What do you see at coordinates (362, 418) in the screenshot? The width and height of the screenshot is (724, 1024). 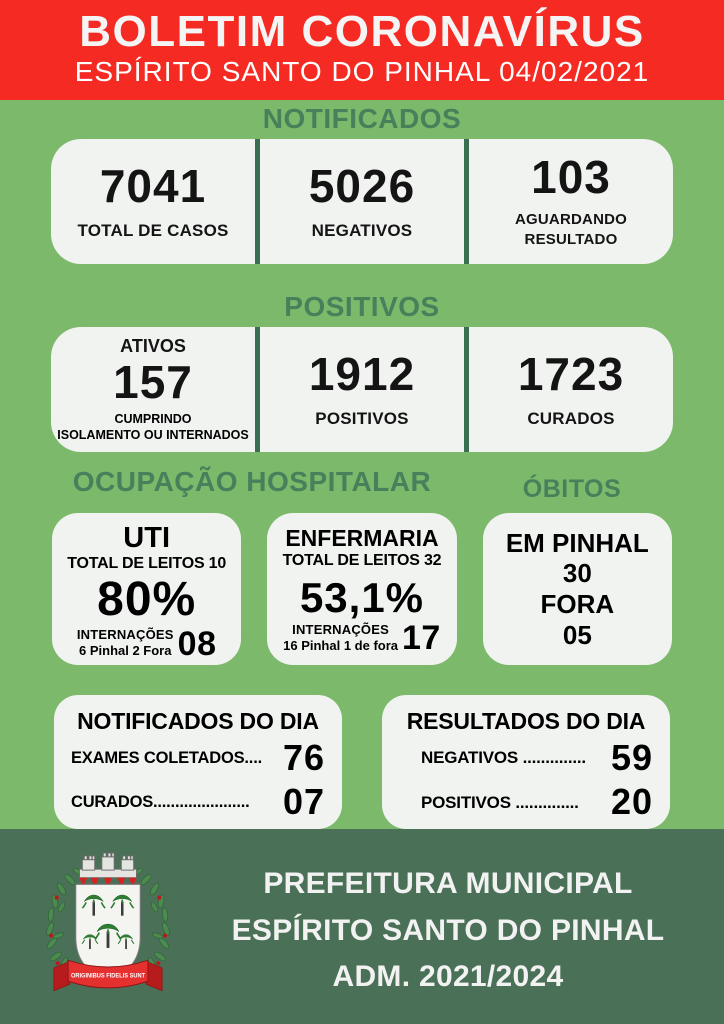 I see `stat-label: POSITIVOS` at bounding box center [362, 418].